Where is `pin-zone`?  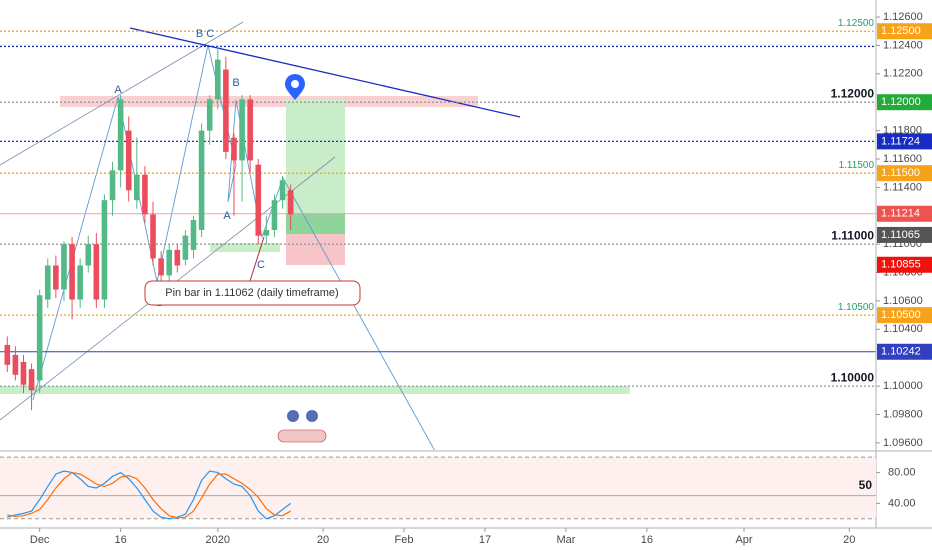 pin-zone is located at coordinates (245, 247).